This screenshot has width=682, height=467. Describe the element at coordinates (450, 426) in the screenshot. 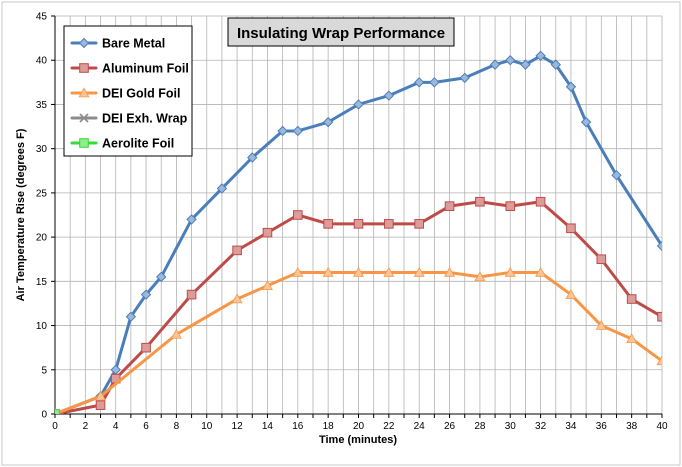

I see `x-tick-label: 26` at that location.